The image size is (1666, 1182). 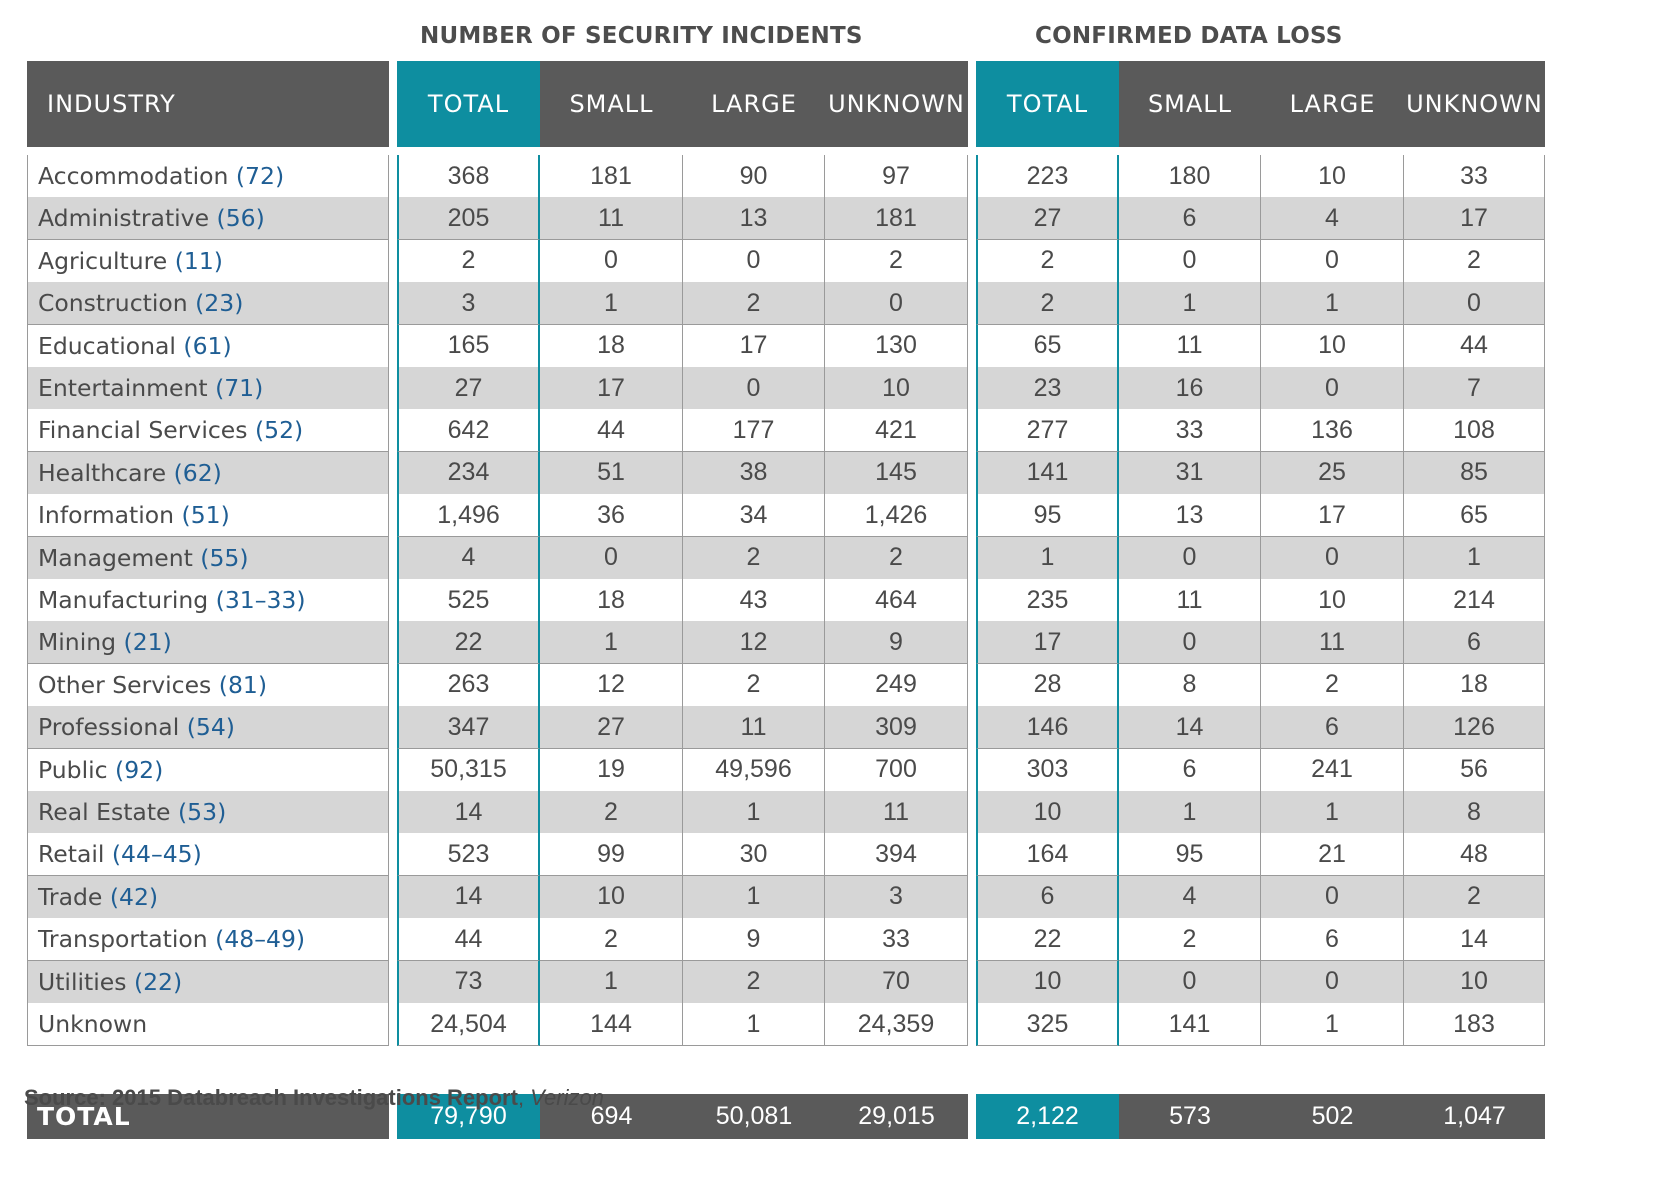 I want to click on data-loss-total-cell: 95, so click(x=1047, y=516).